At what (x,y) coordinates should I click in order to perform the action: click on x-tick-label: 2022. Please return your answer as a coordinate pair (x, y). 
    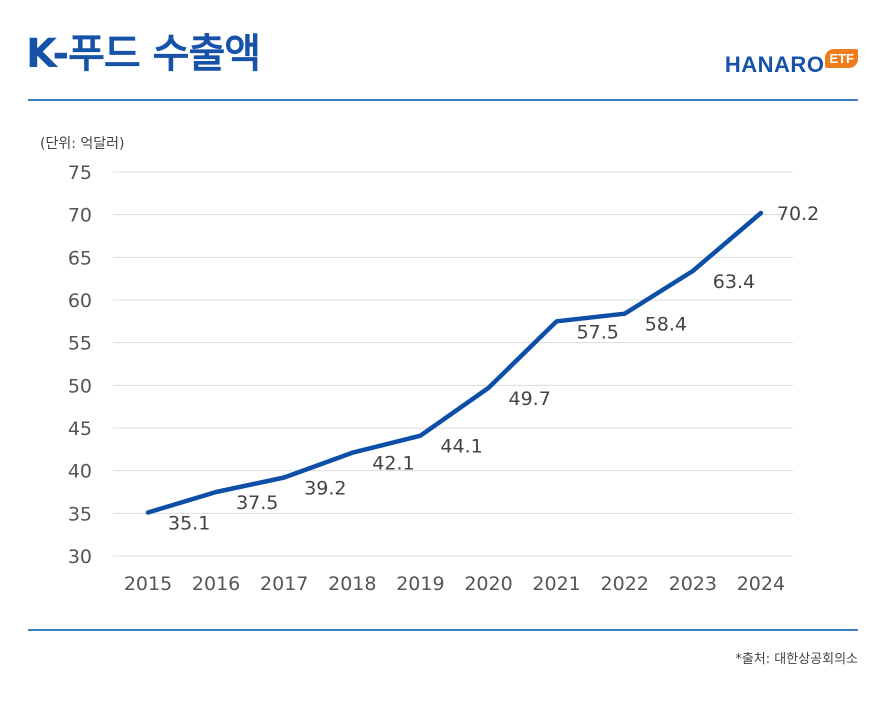
    Looking at the image, I should click on (625, 584).